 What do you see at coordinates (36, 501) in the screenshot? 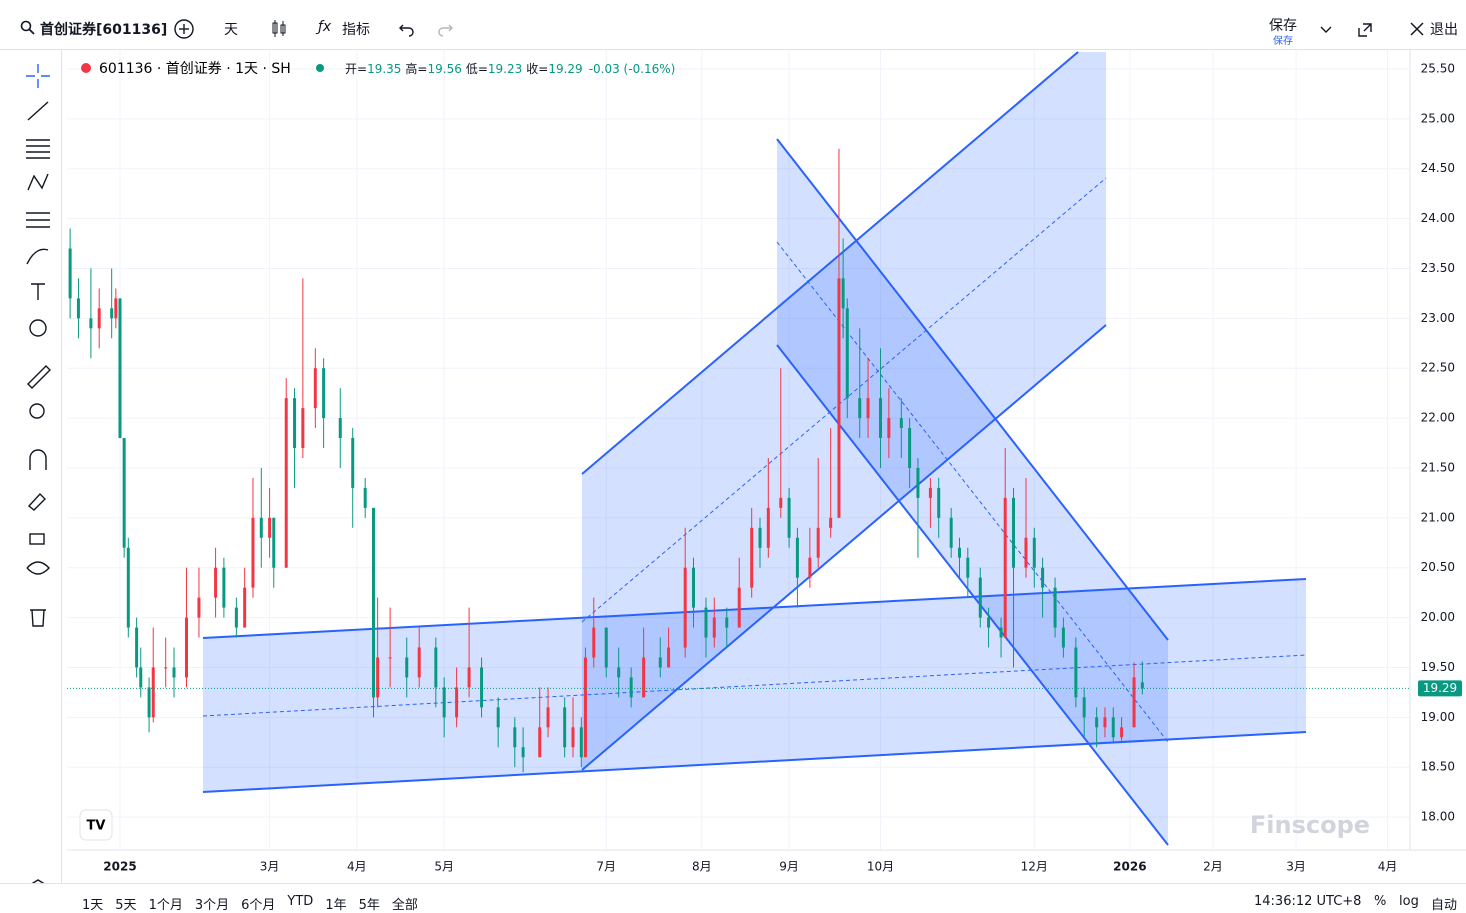
I see `lock-drawing-tool` at bounding box center [36, 501].